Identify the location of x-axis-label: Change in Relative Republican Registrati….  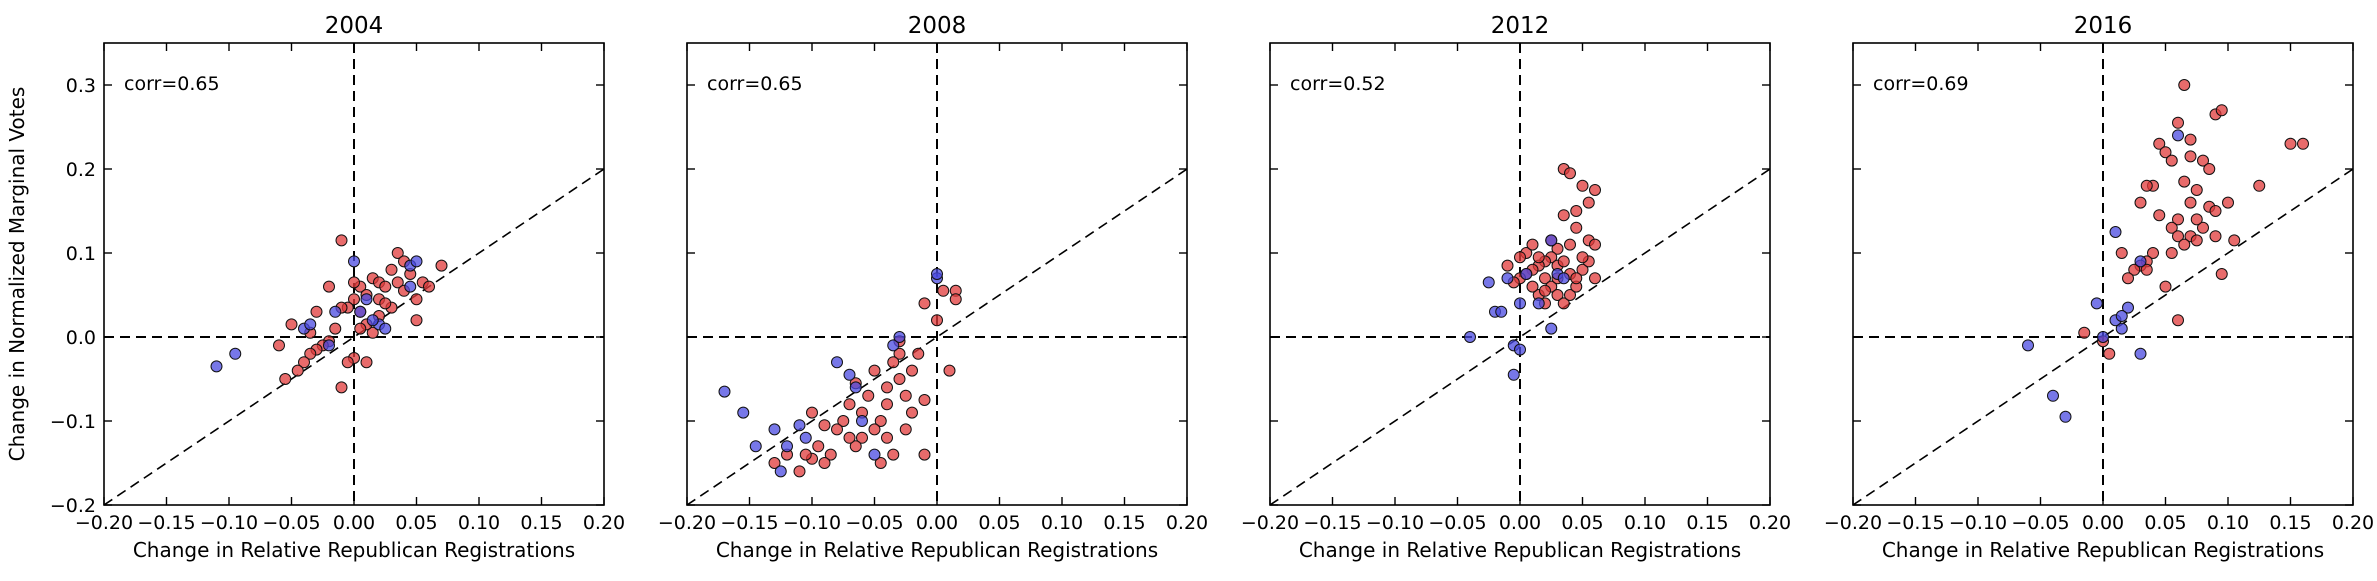
(2103, 550).